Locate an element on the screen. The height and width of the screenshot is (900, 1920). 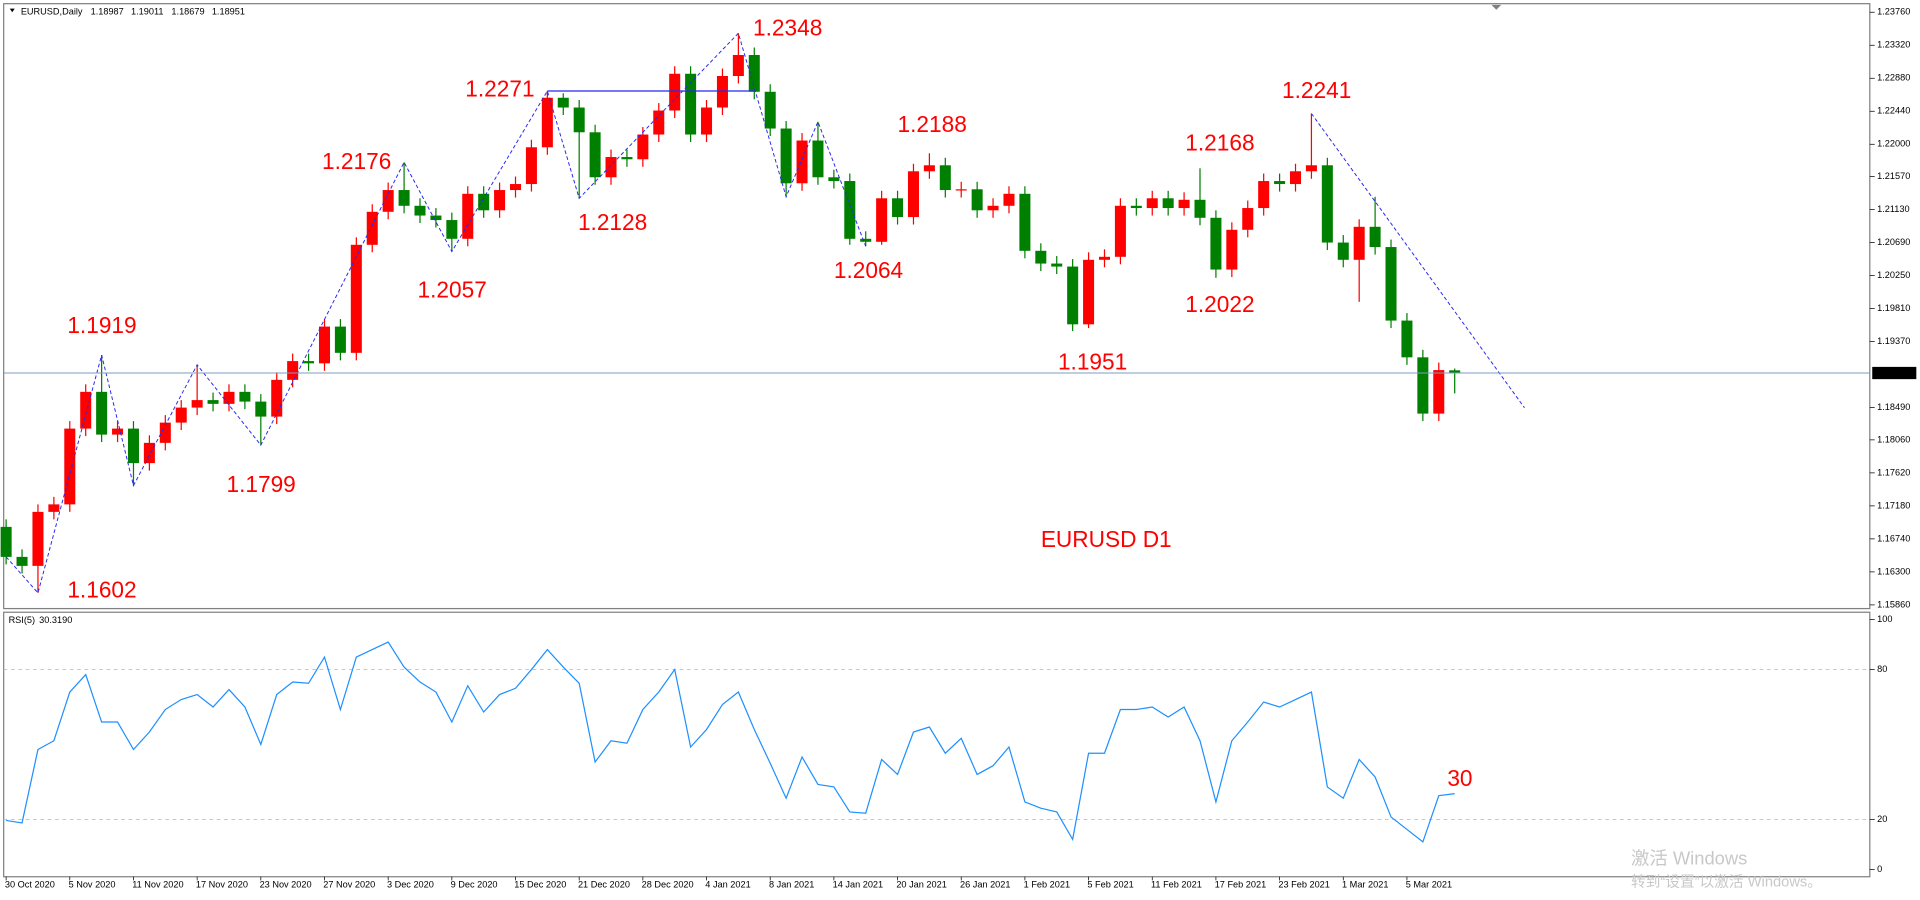
rsi-label: 30 is located at coordinates (1459, 778).